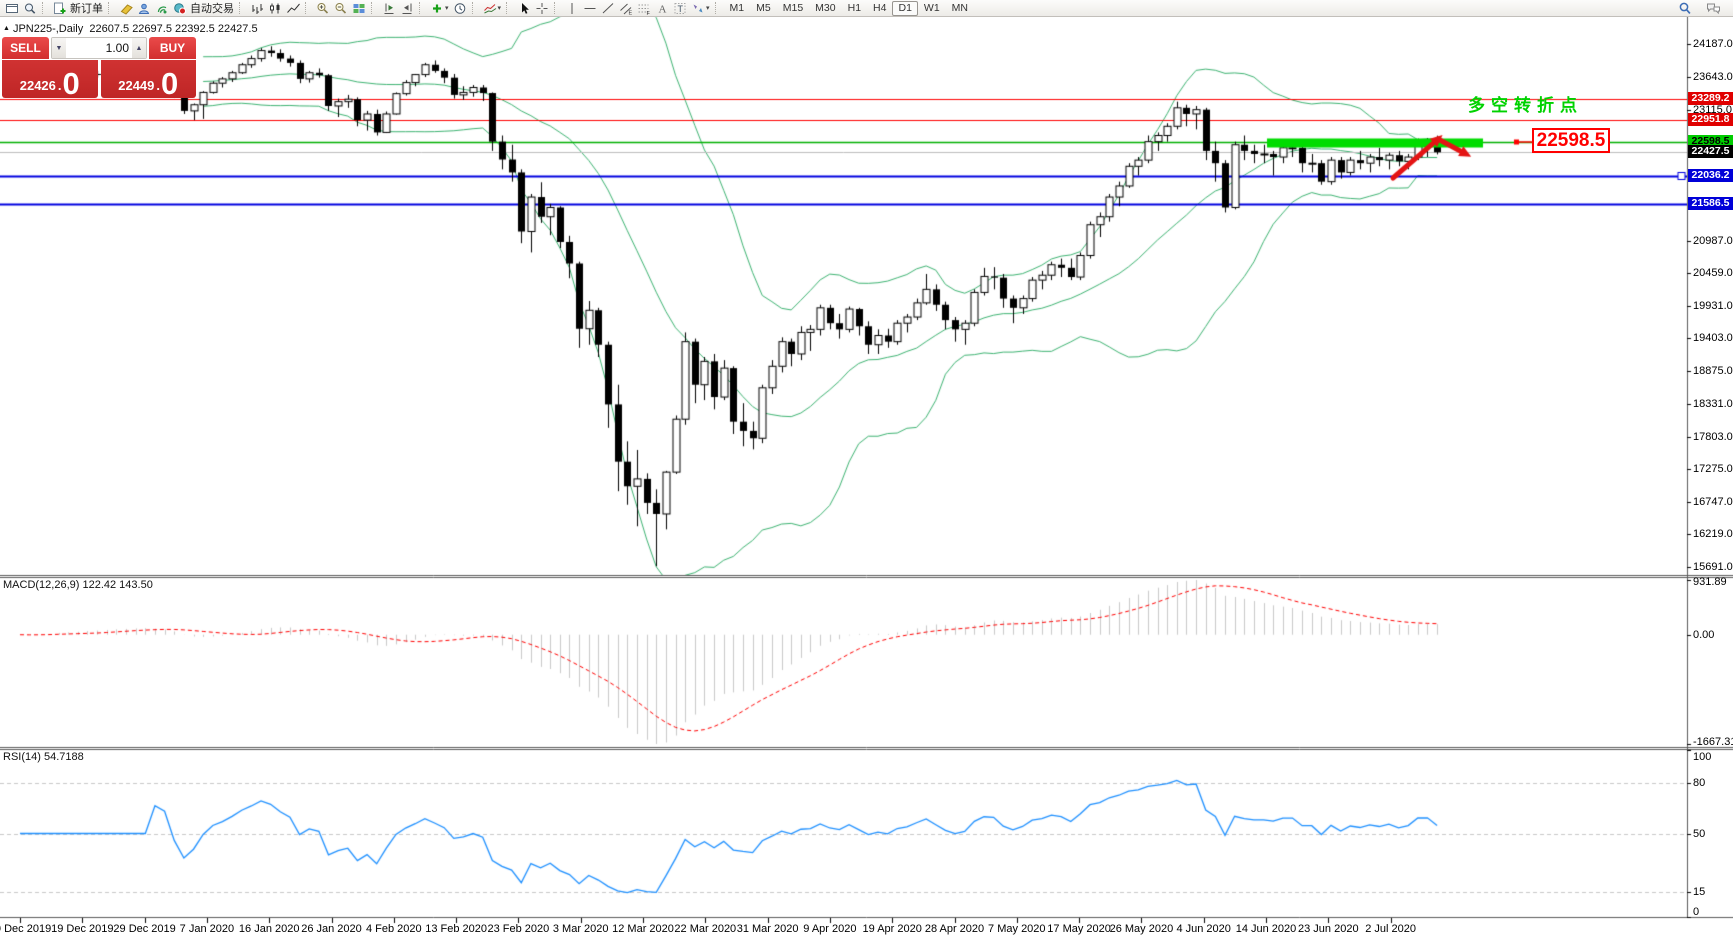  What do you see at coordinates (492, 8) in the screenshot?
I see `templates-icon: ▾` at bounding box center [492, 8].